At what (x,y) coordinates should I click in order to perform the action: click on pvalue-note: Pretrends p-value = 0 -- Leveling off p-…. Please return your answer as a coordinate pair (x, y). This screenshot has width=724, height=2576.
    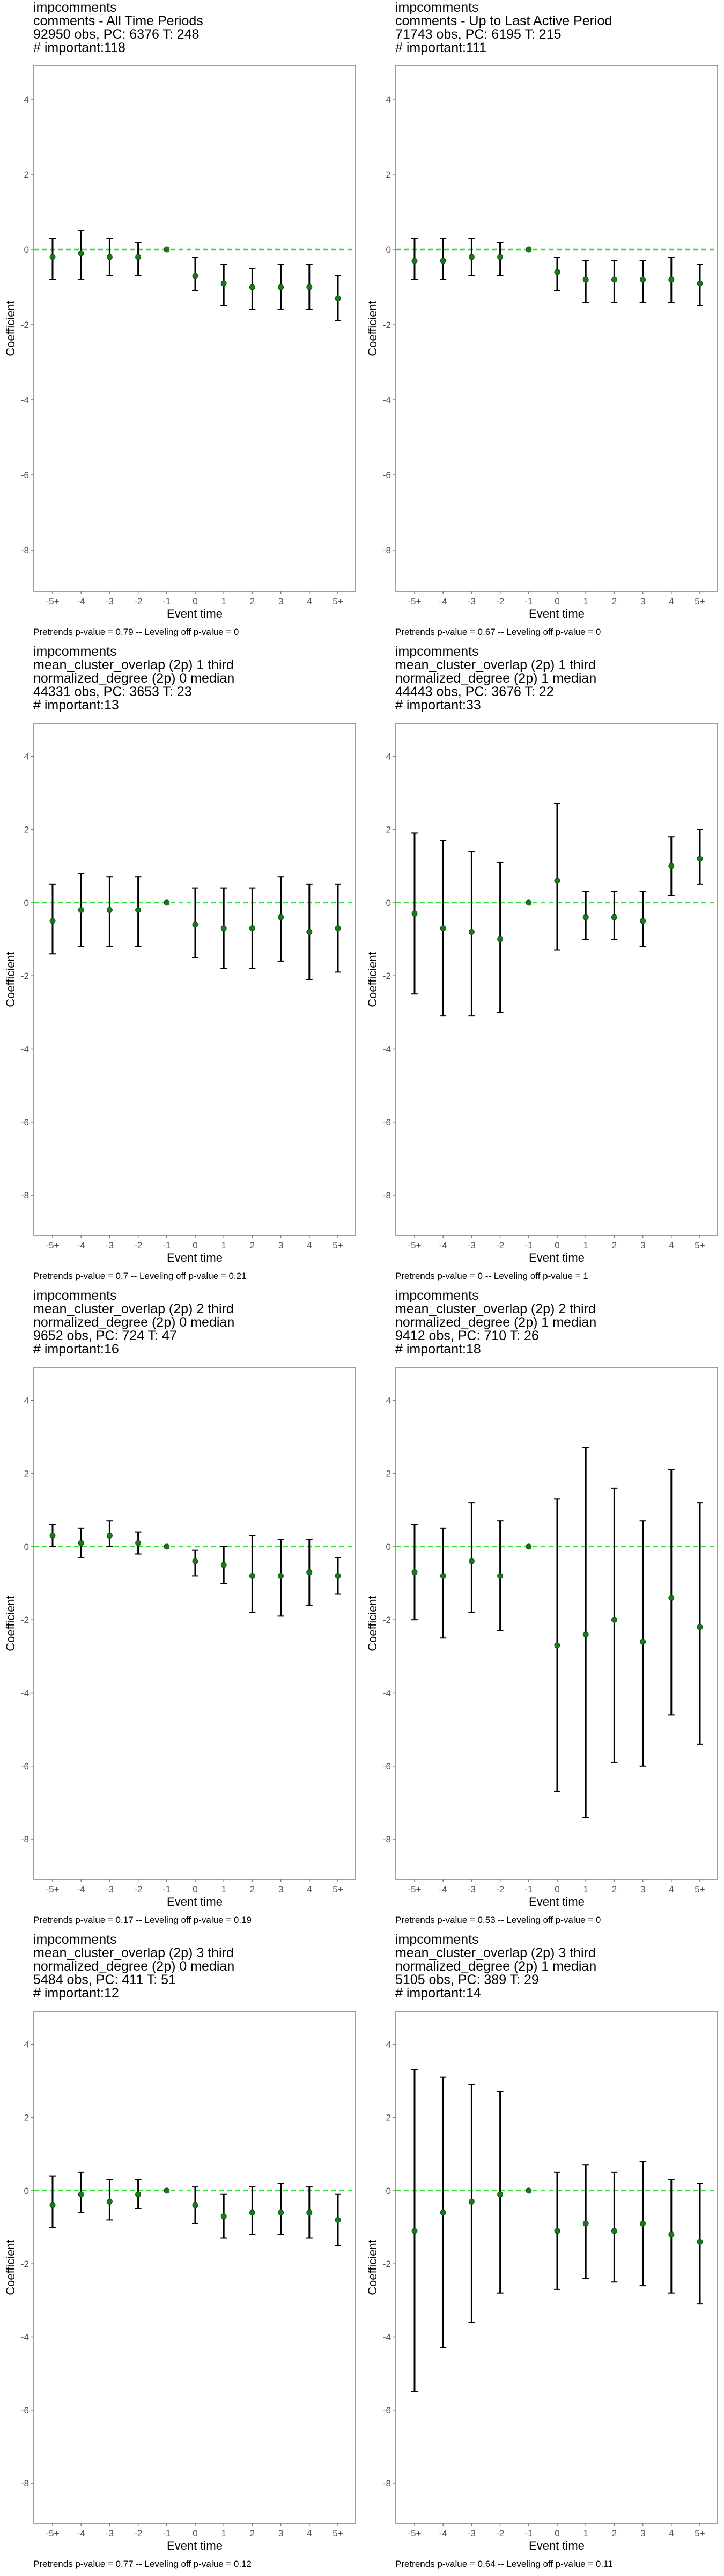
    Looking at the image, I should click on (491, 1276).